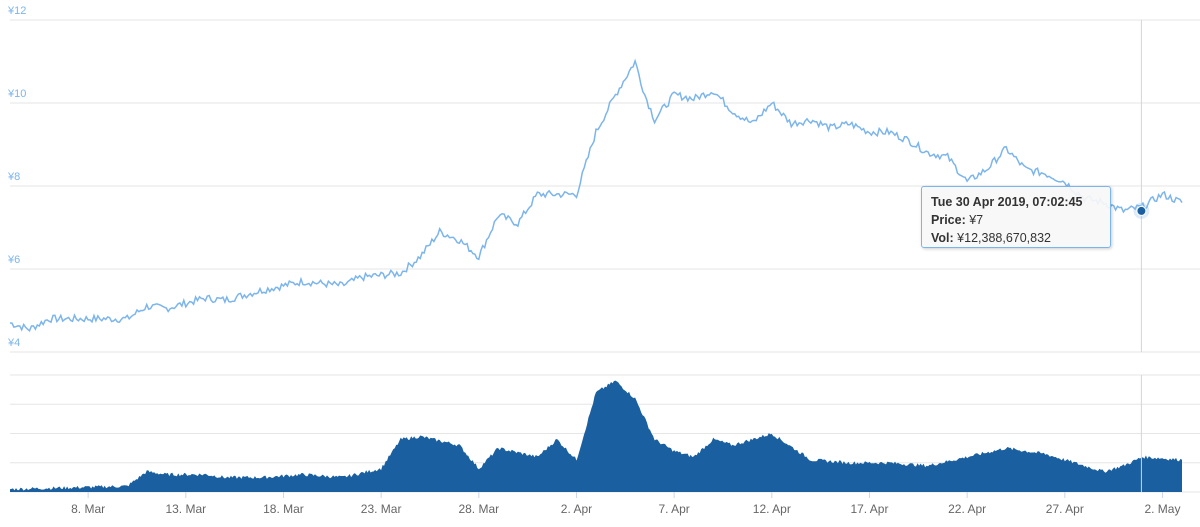  I want to click on tooltip-vol-label: Vol:, so click(942, 238).